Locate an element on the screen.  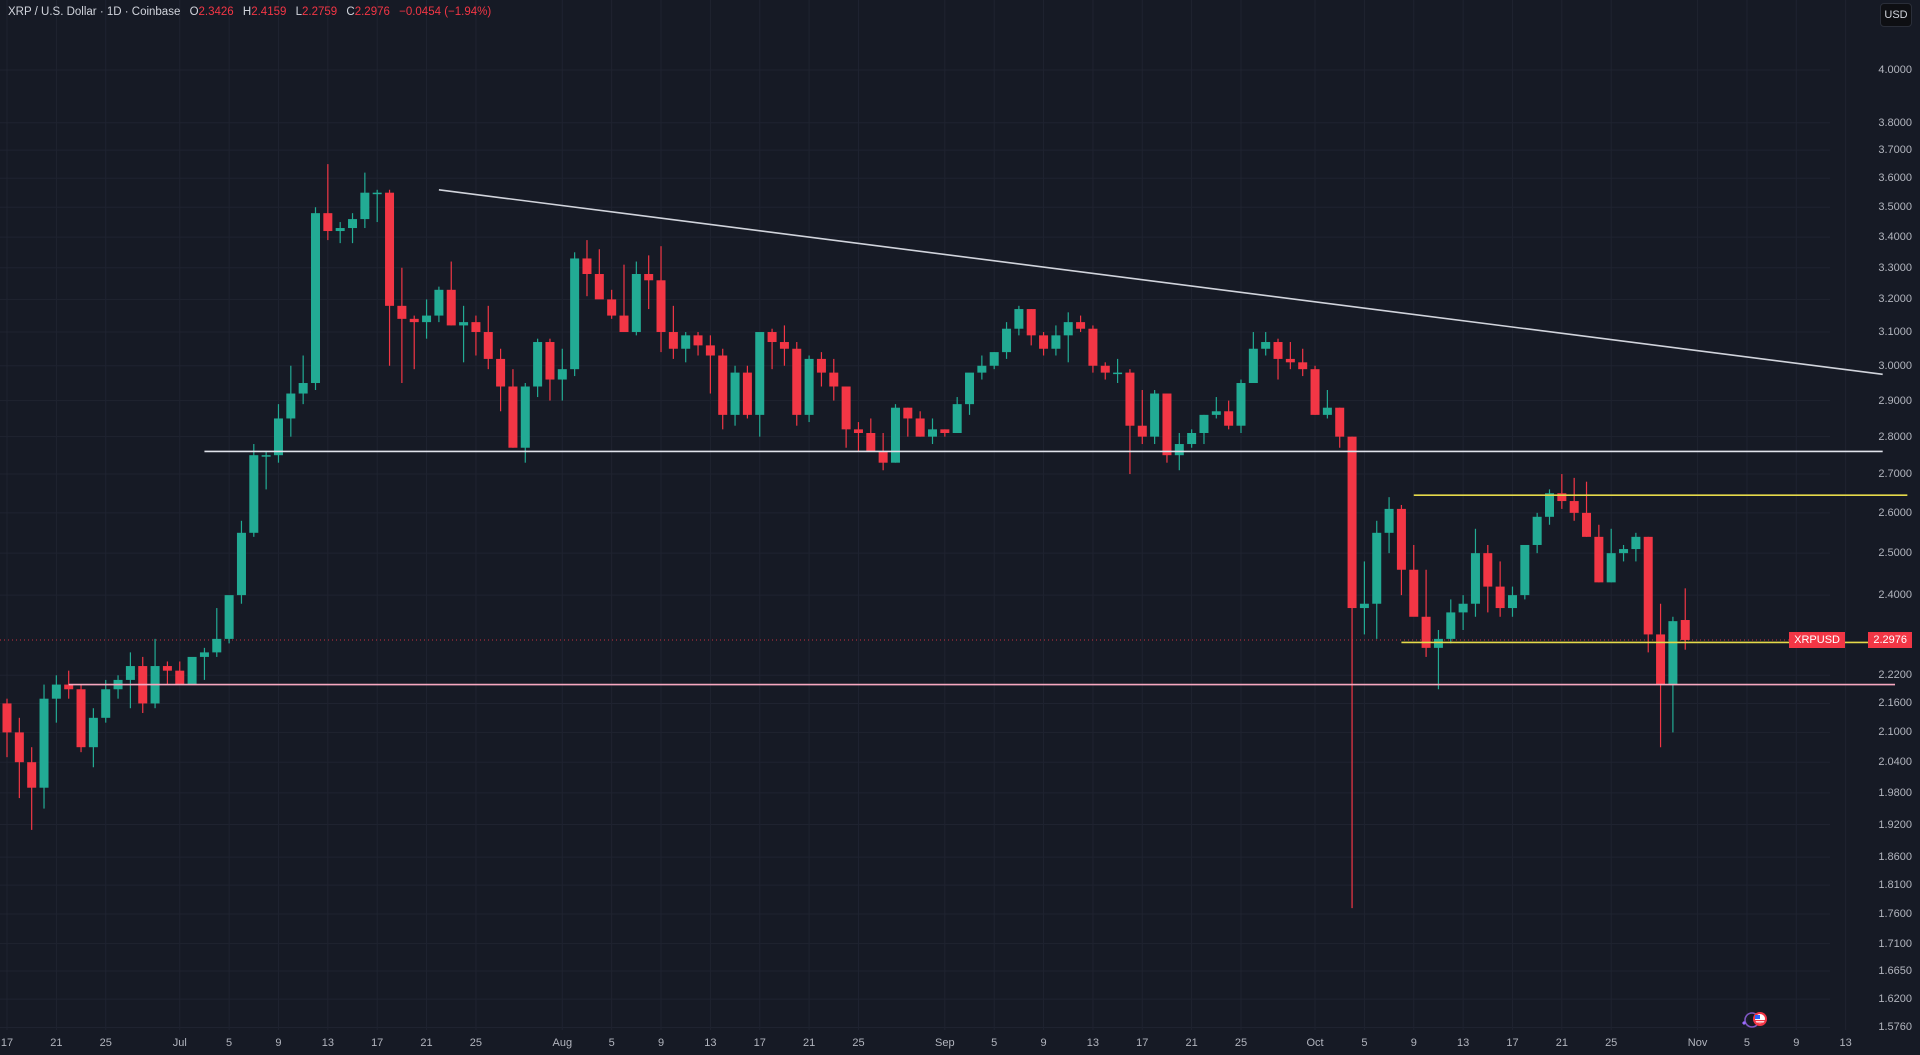
price-tick-label: 3.1000 is located at coordinates (1895, 332).